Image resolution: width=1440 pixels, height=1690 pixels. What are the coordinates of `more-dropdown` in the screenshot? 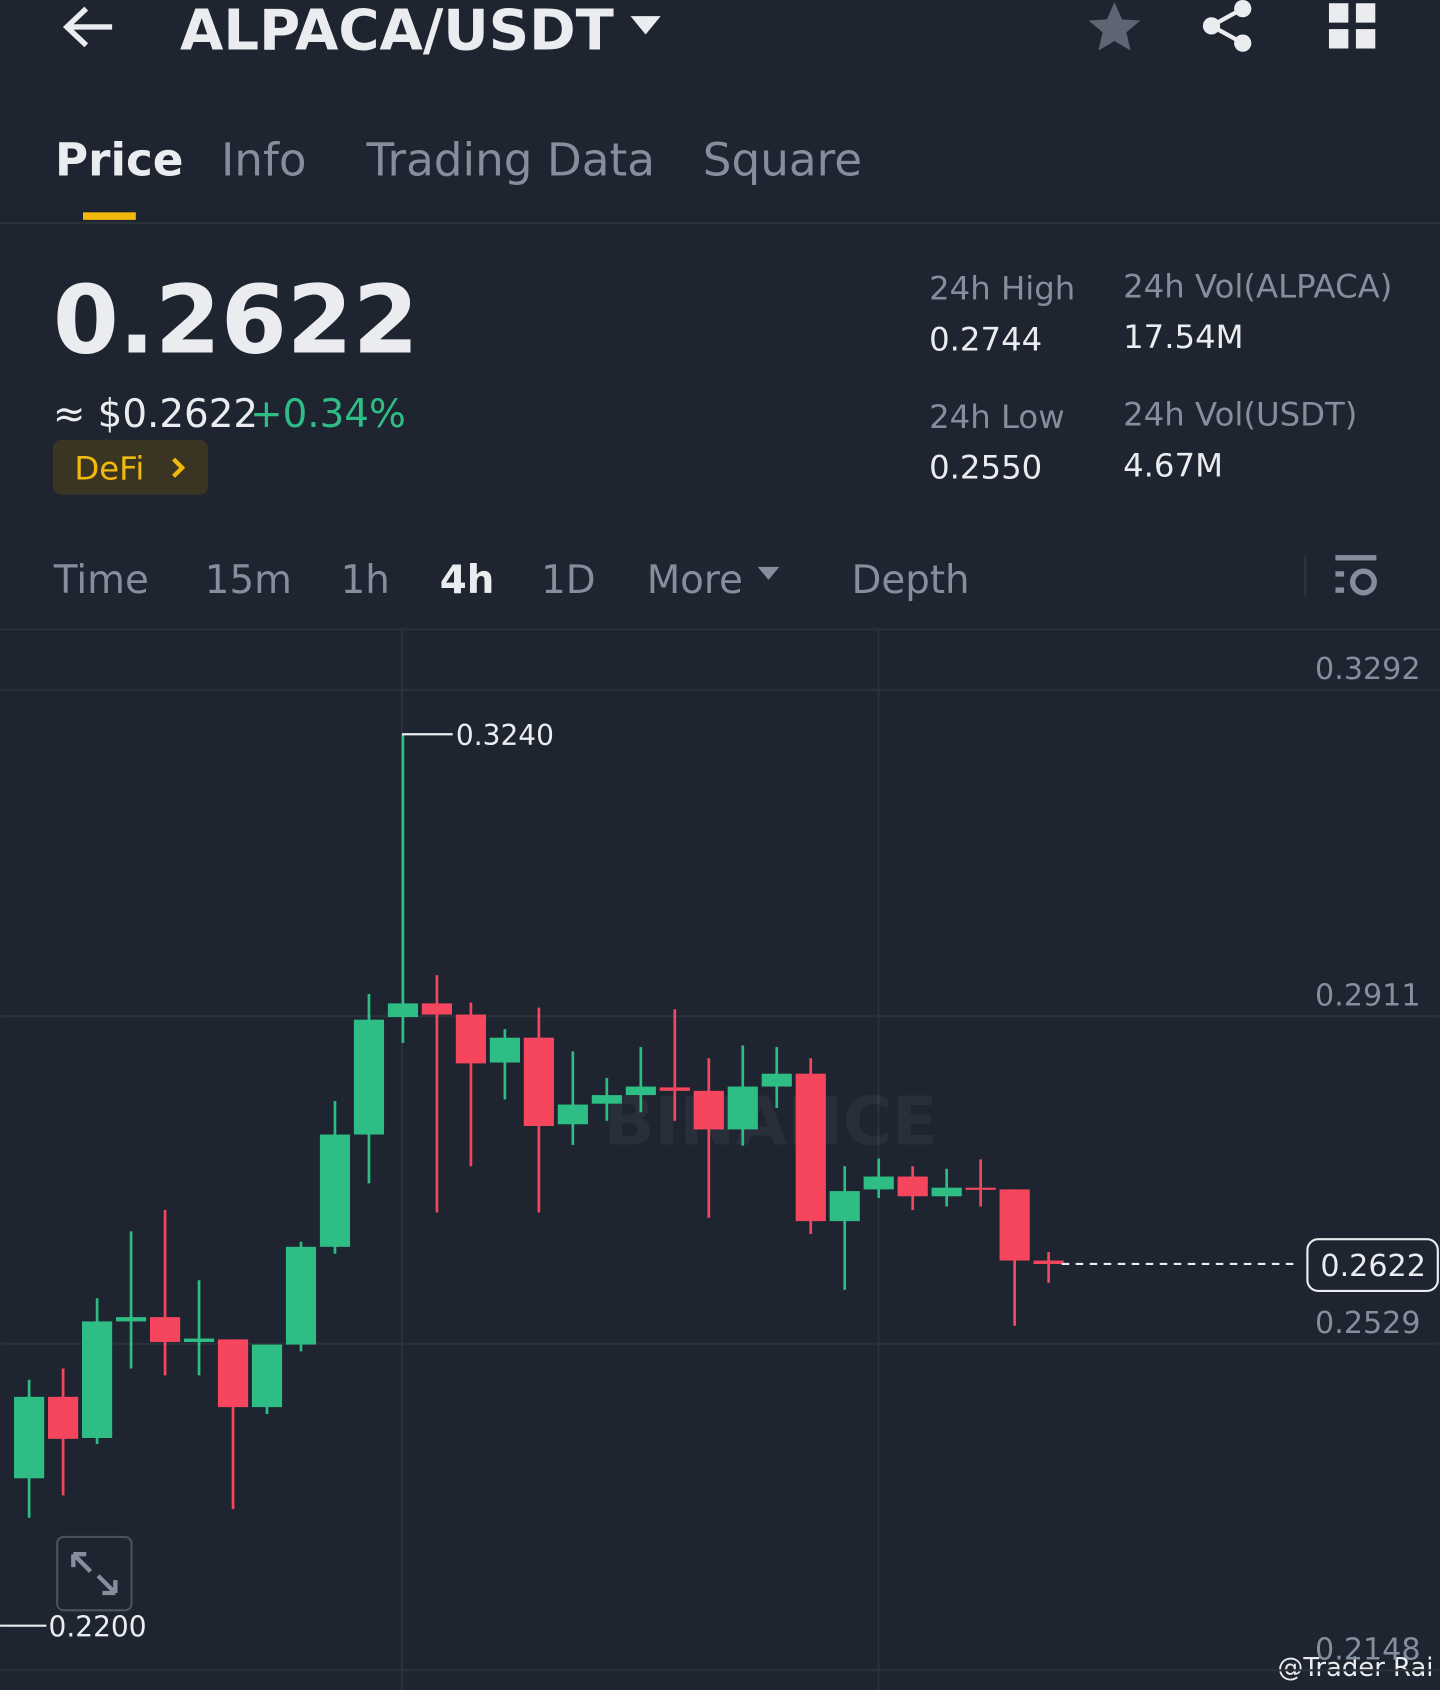 It's located at (768, 573).